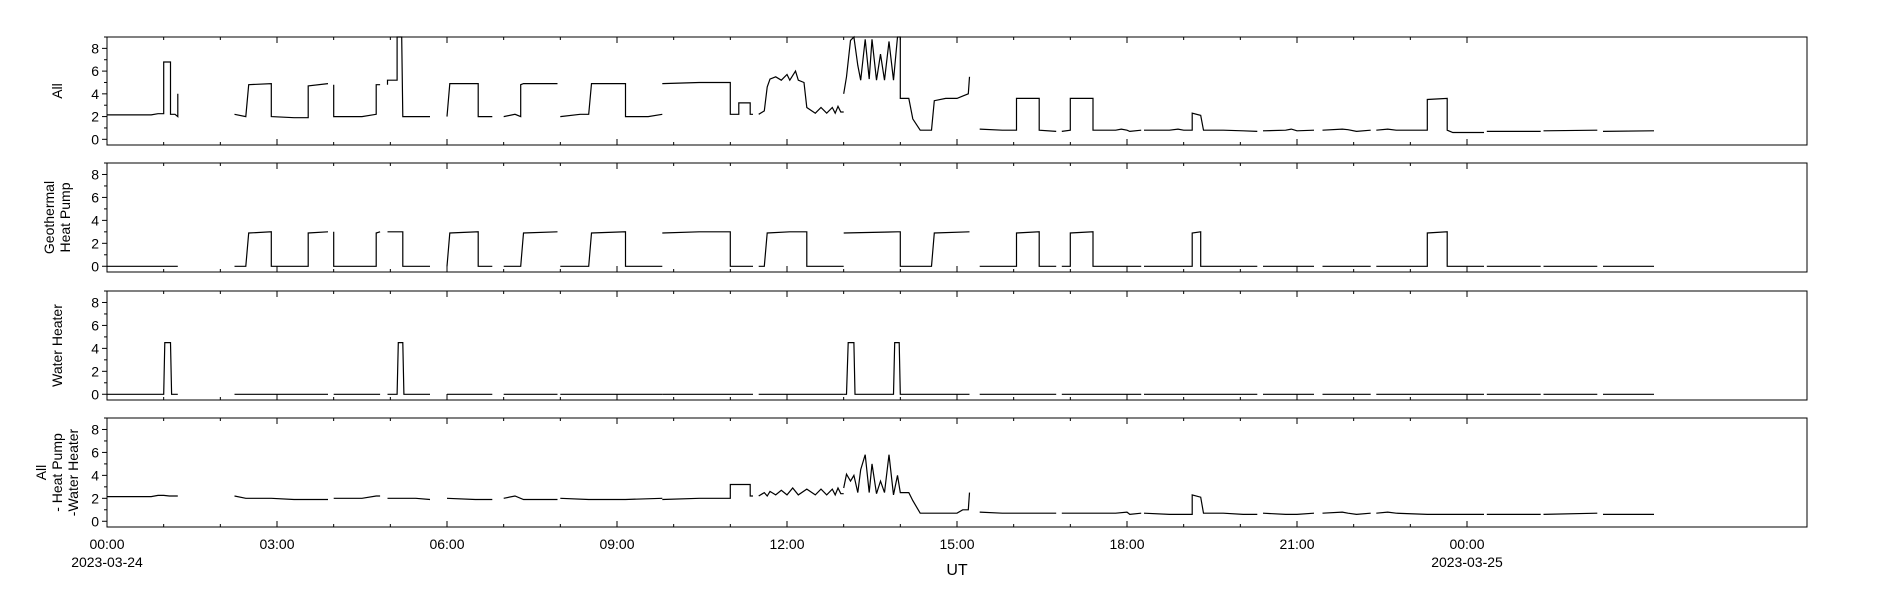  Describe the element at coordinates (65, 217) in the screenshot. I see `y-axis-label: Heat Pump` at that location.